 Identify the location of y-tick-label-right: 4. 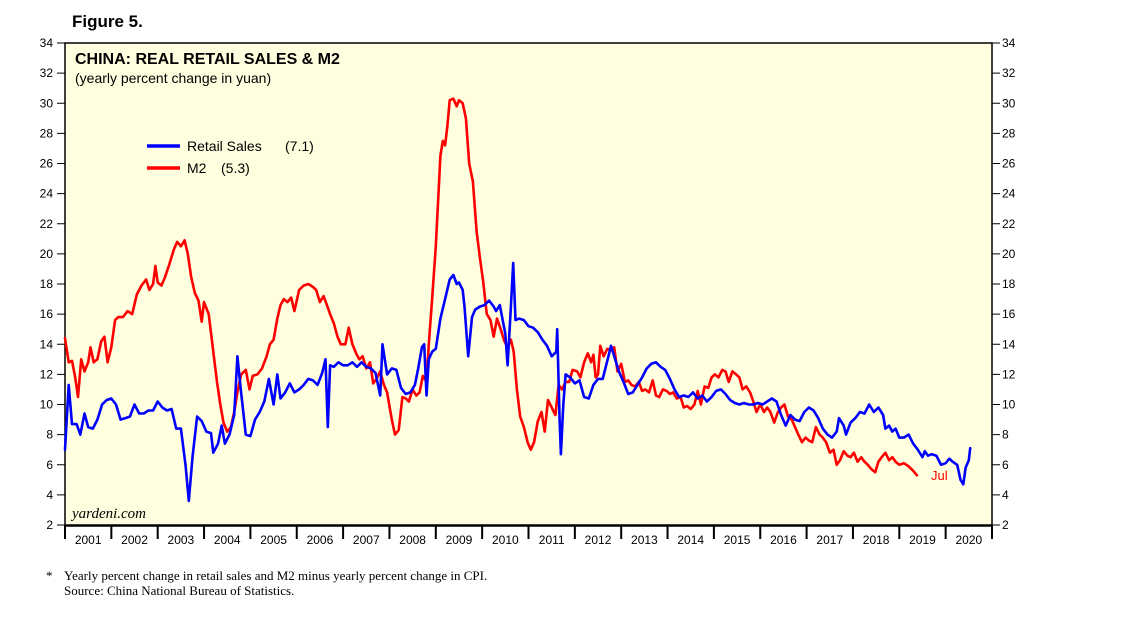
(1005, 495).